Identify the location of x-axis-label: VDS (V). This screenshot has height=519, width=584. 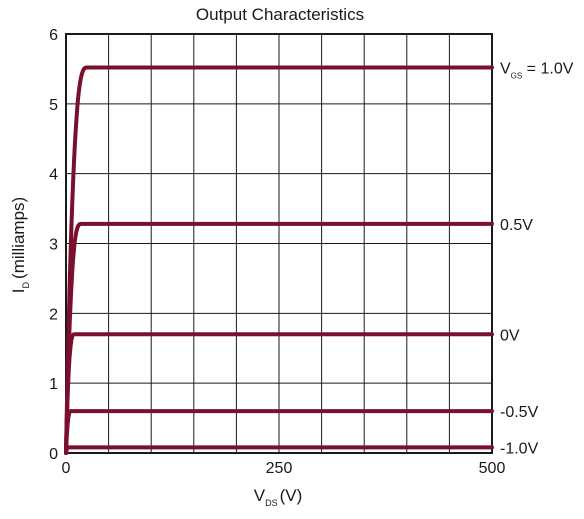
(278, 497).